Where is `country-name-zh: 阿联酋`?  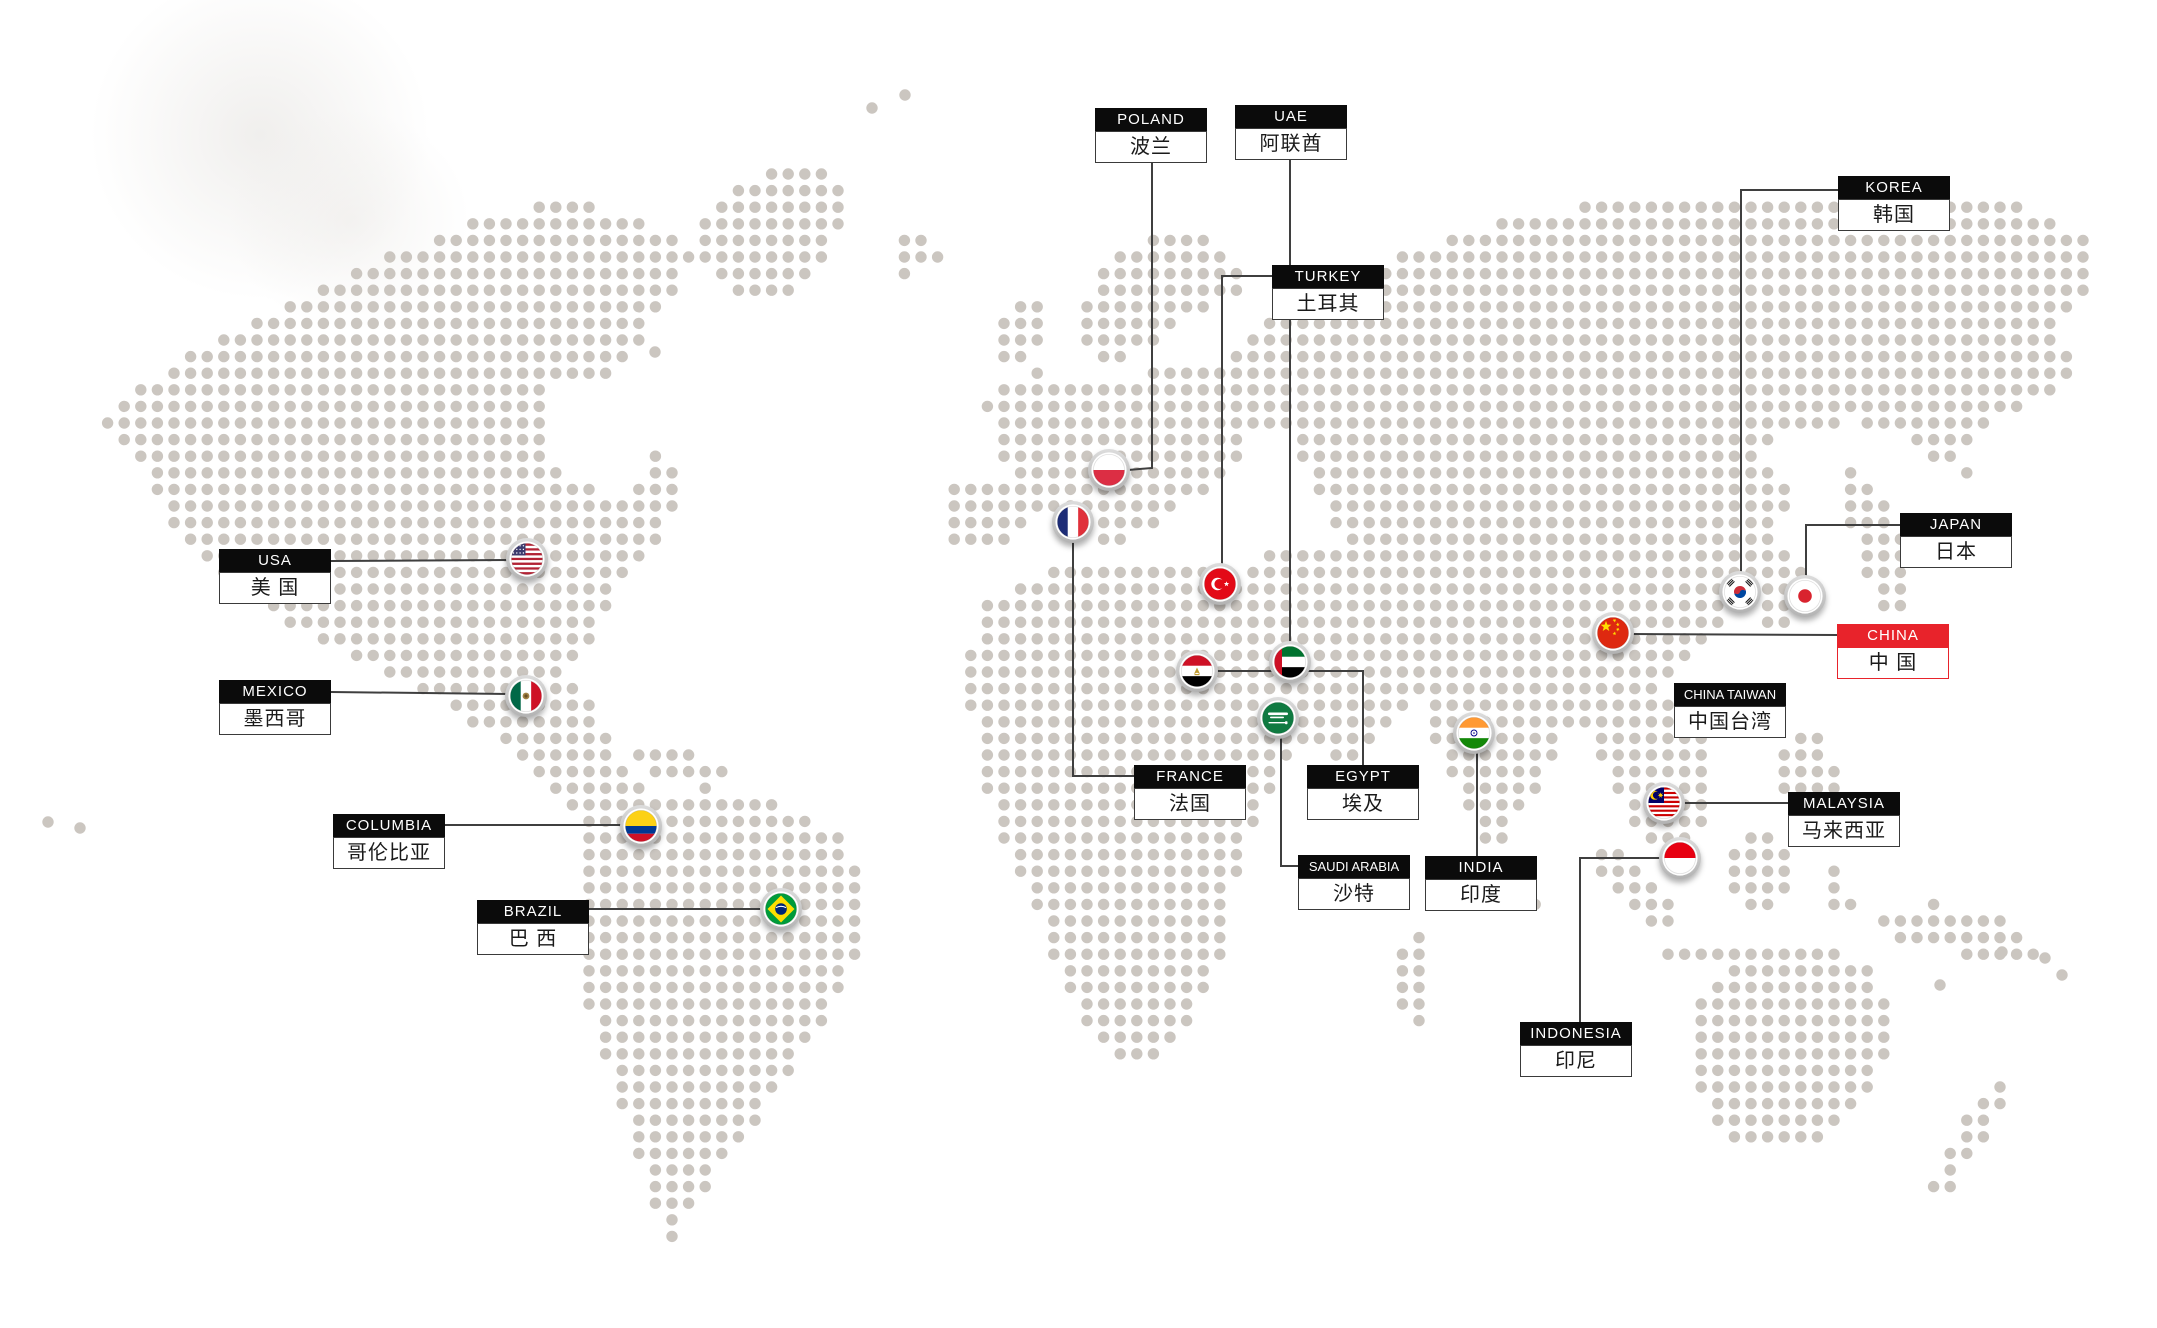 country-name-zh: 阿联酋 is located at coordinates (1291, 144).